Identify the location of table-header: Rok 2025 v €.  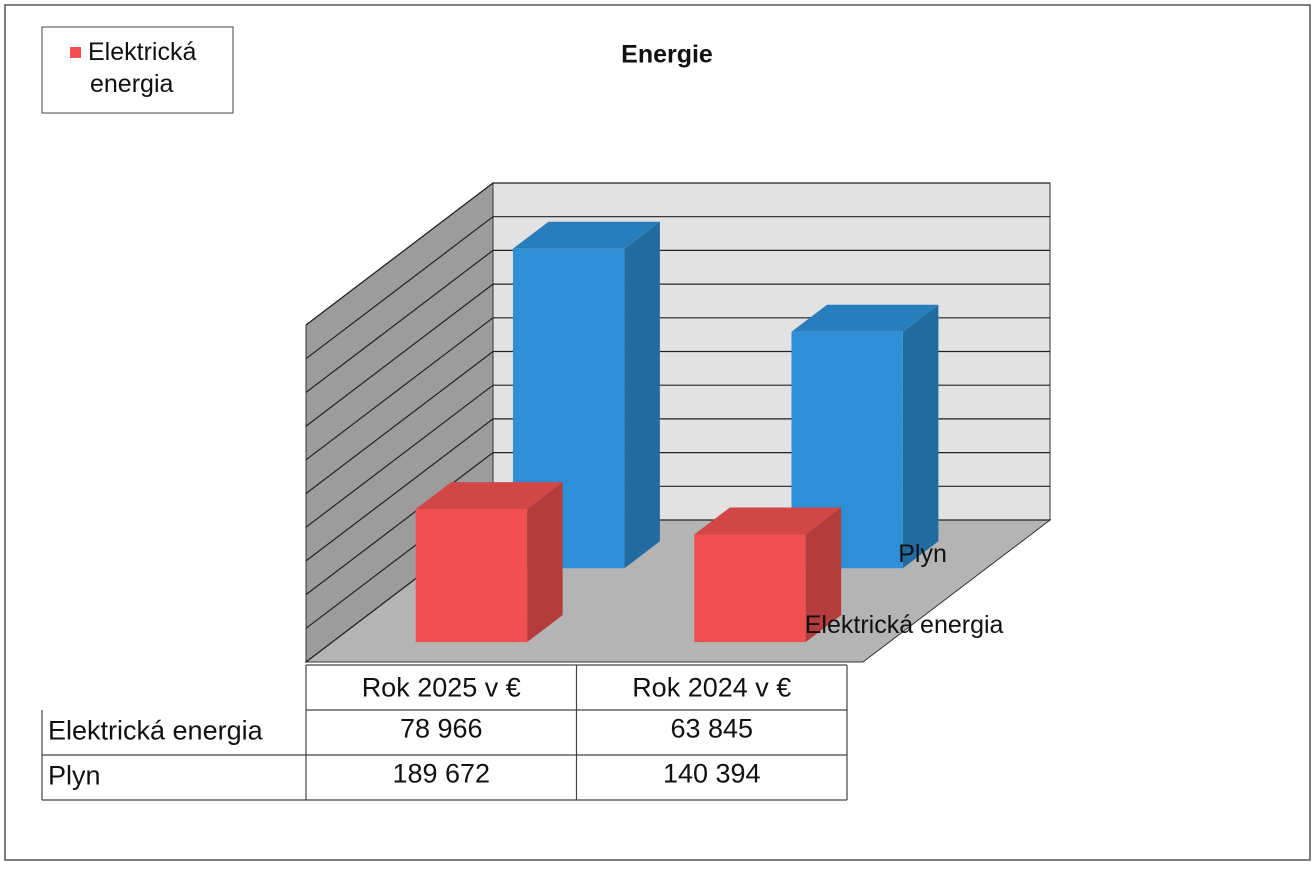
(441, 688).